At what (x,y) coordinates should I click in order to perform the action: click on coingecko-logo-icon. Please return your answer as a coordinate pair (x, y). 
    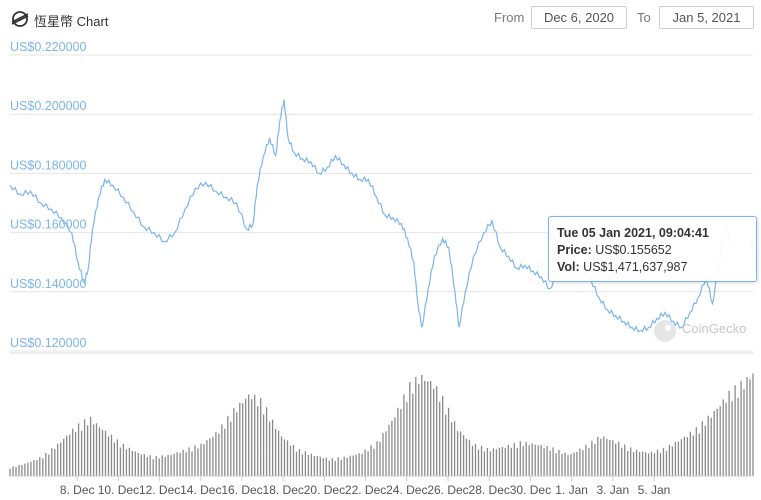
    Looking at the image, I should click on (665, 331).